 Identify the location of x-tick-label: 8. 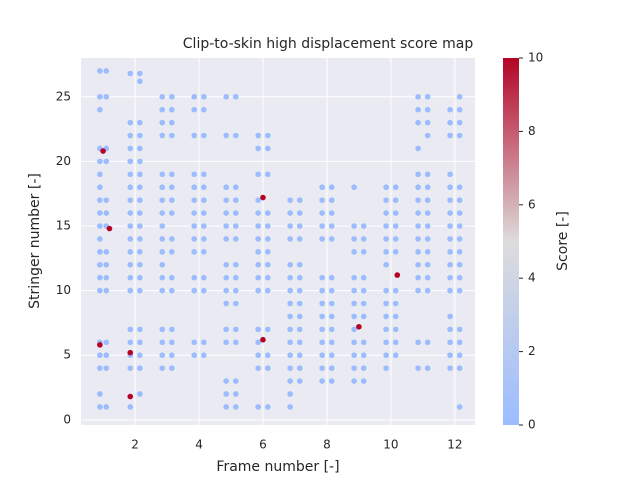
(327, 445).